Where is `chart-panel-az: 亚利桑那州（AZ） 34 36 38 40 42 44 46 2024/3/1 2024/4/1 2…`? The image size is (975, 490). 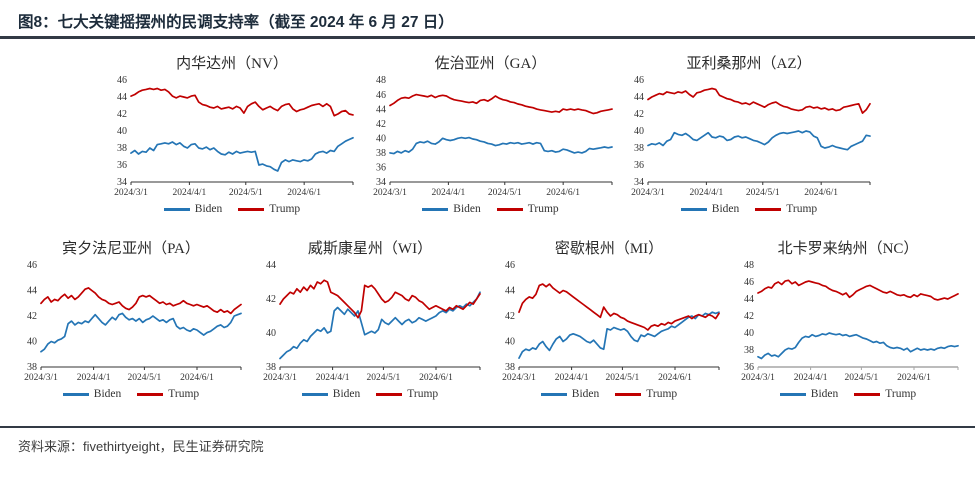 chart-panel-az: 亚利桑那州（AZ） 34 36 38 40 42 44 46 2024/3/1 2024/4/1 2… is located at coordinates (749, 134).